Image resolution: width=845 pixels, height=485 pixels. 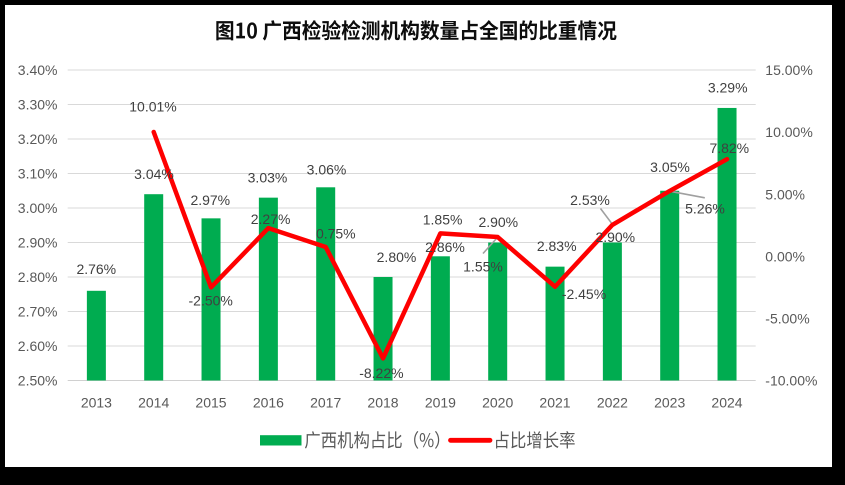 What do you see at coordinates (38, 312) in the screenshot?
I see `svg-text: 2.70%` at bounding box center [38, 312].